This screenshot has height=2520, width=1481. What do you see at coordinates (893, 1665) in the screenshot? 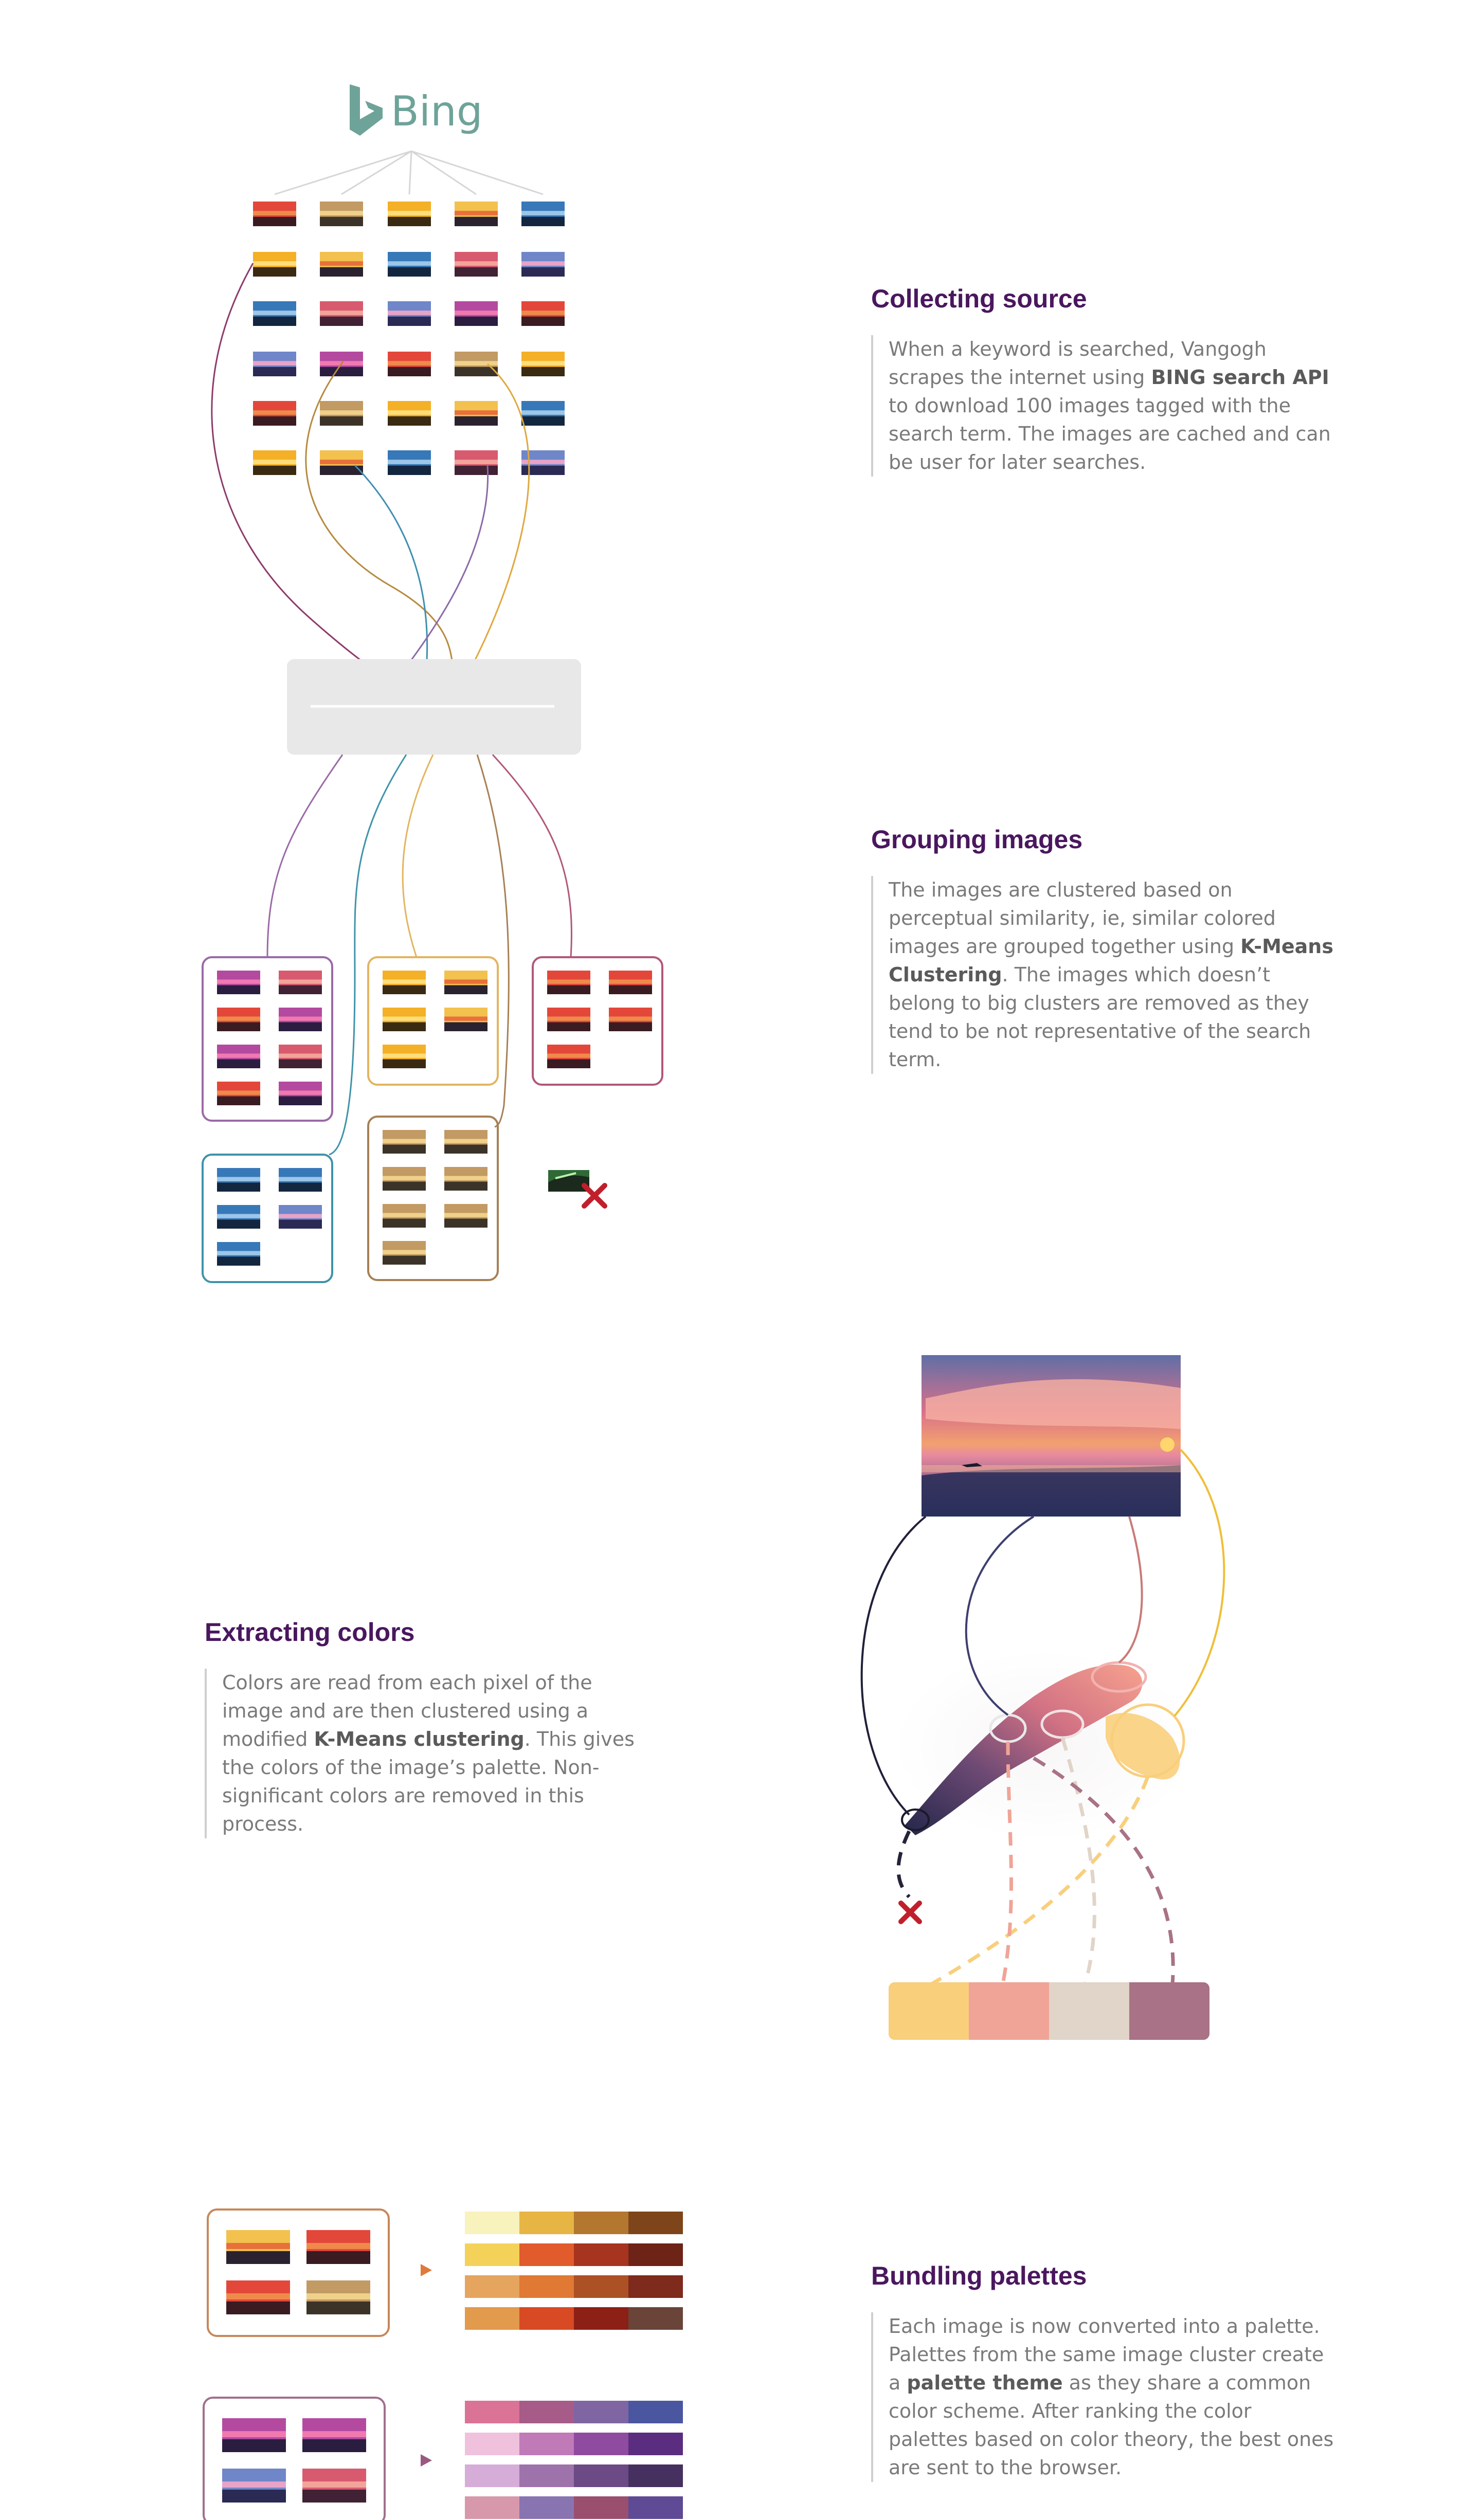
I see `pixel-curve-dark` at bounding box center [893, 1665].